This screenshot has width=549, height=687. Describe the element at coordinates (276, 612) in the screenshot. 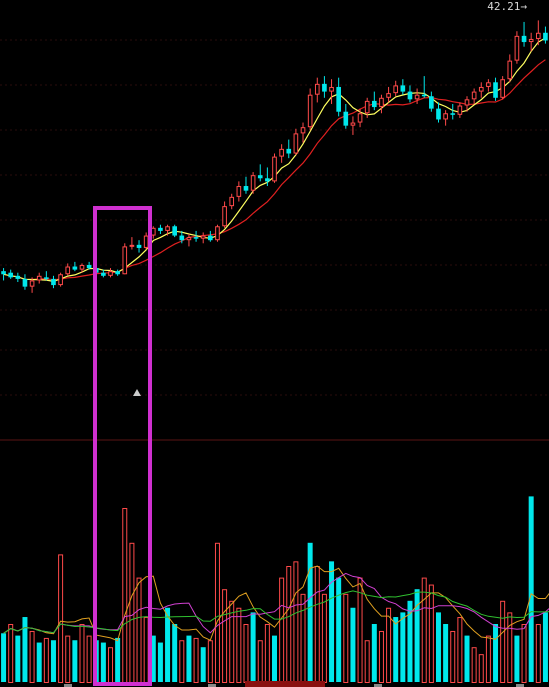

I see `vol-ma20-line` at that location.